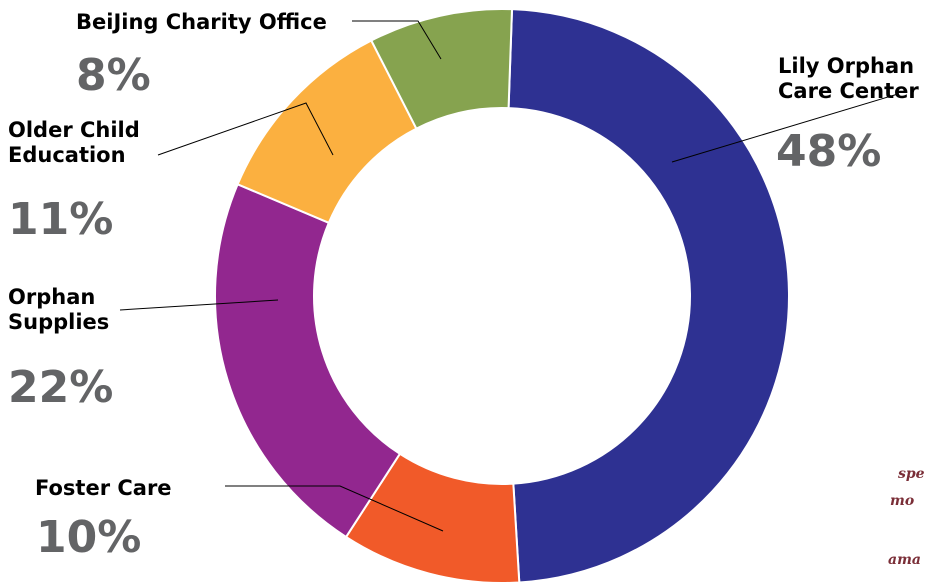 Image resolution: width=926 pixels, height=584 pixels. I want to click on label-line: Orphan, so click(52, 297).